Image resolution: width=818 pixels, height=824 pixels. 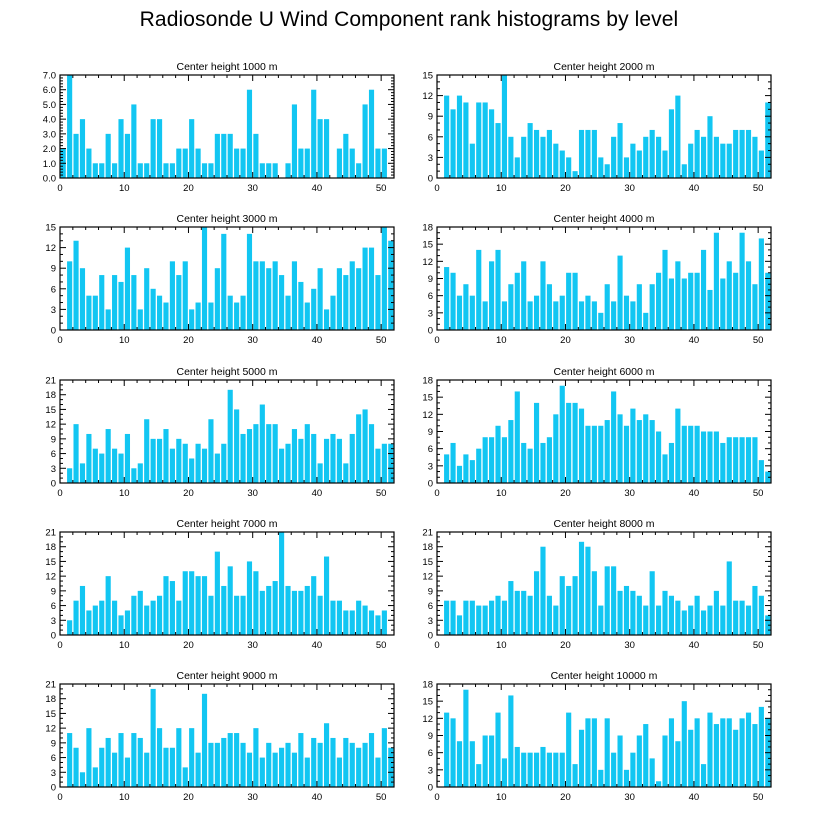 I want to click on y-tick-label: 7.0, so click(x=49, y=76).